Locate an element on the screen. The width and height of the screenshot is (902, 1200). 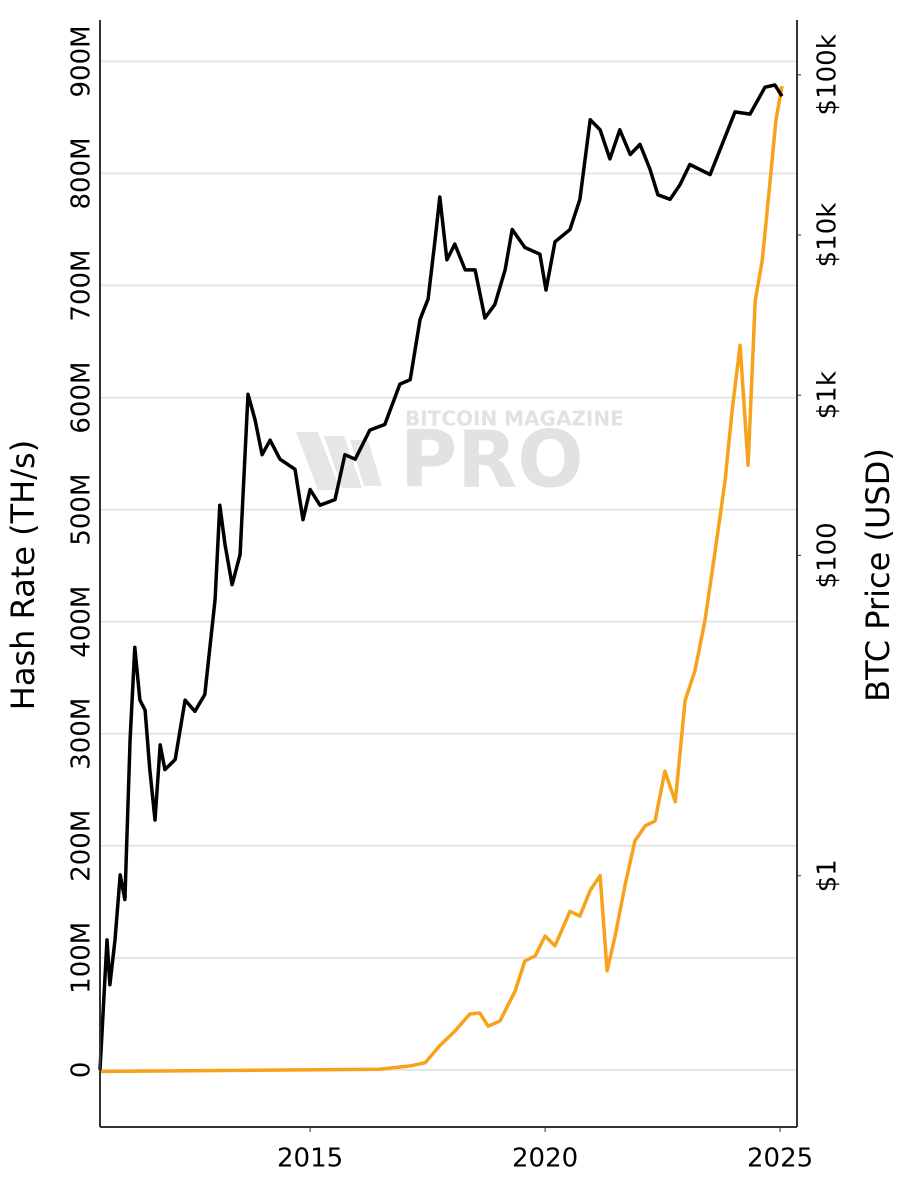
y-tick-label: 500M is located at coordinates (82, 510).